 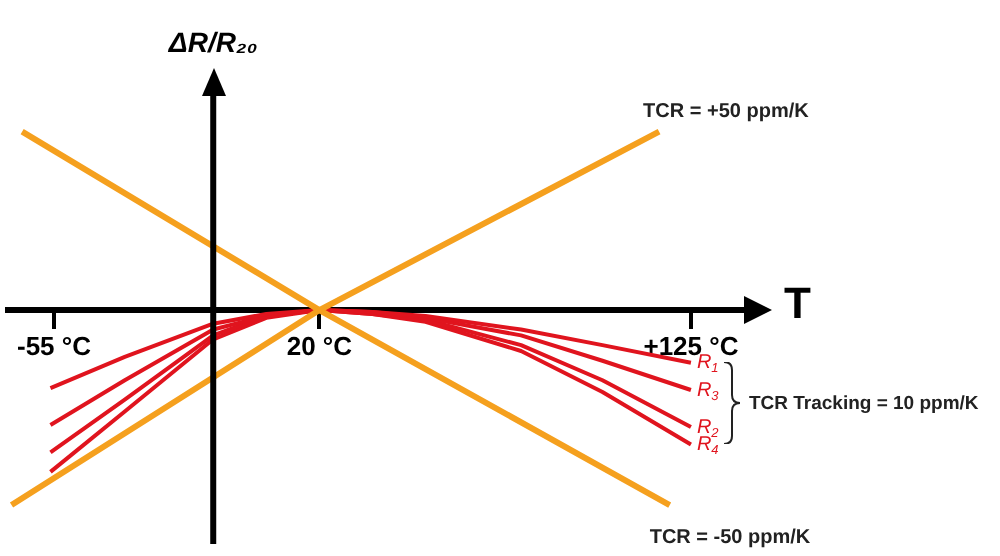 I want to click on x-tick-label: -55 °C, so click(x=55, y=345).